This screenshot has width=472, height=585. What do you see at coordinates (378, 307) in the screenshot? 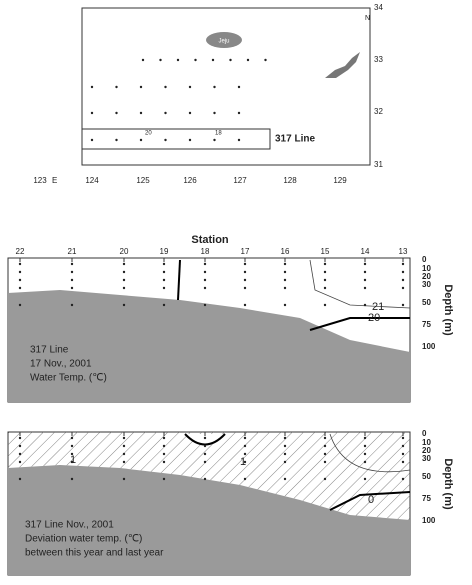
I see `contour-label: 21` at bounding box center [378, 307].